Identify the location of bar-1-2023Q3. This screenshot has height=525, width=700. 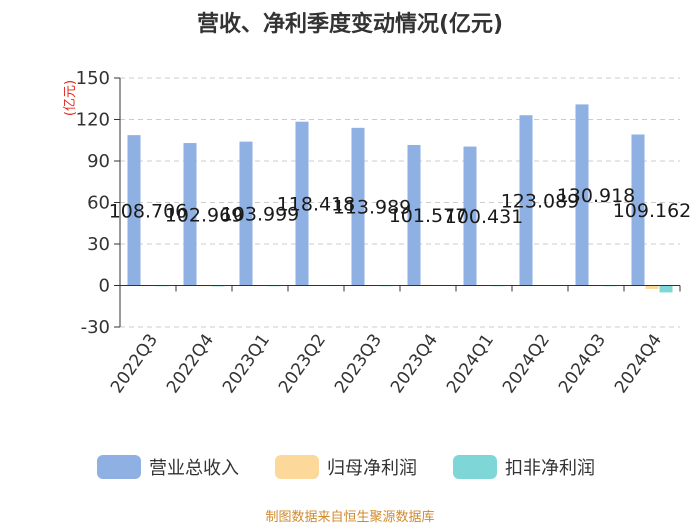
(358, 206).